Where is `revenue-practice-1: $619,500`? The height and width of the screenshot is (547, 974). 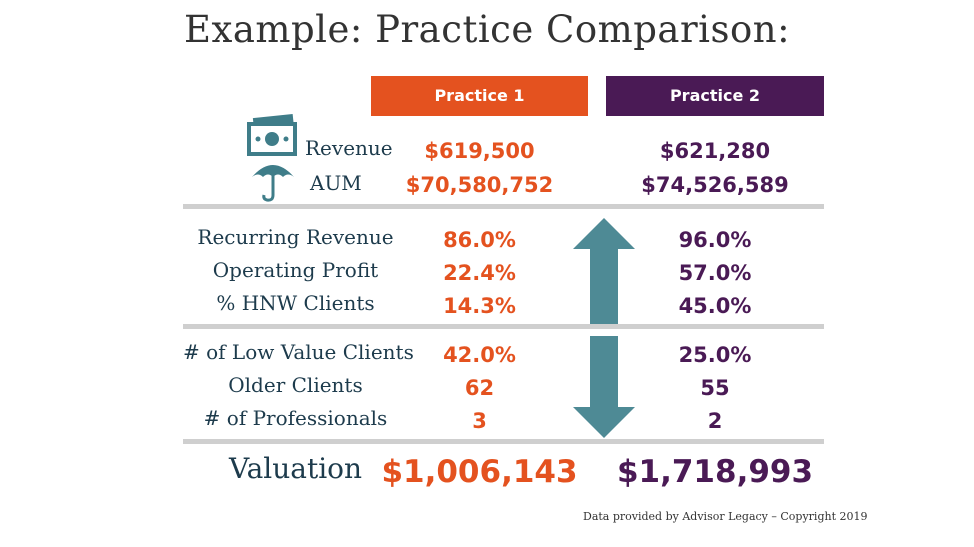 revenue-practice-1: $619,500 is located at coordinates (479, 151).